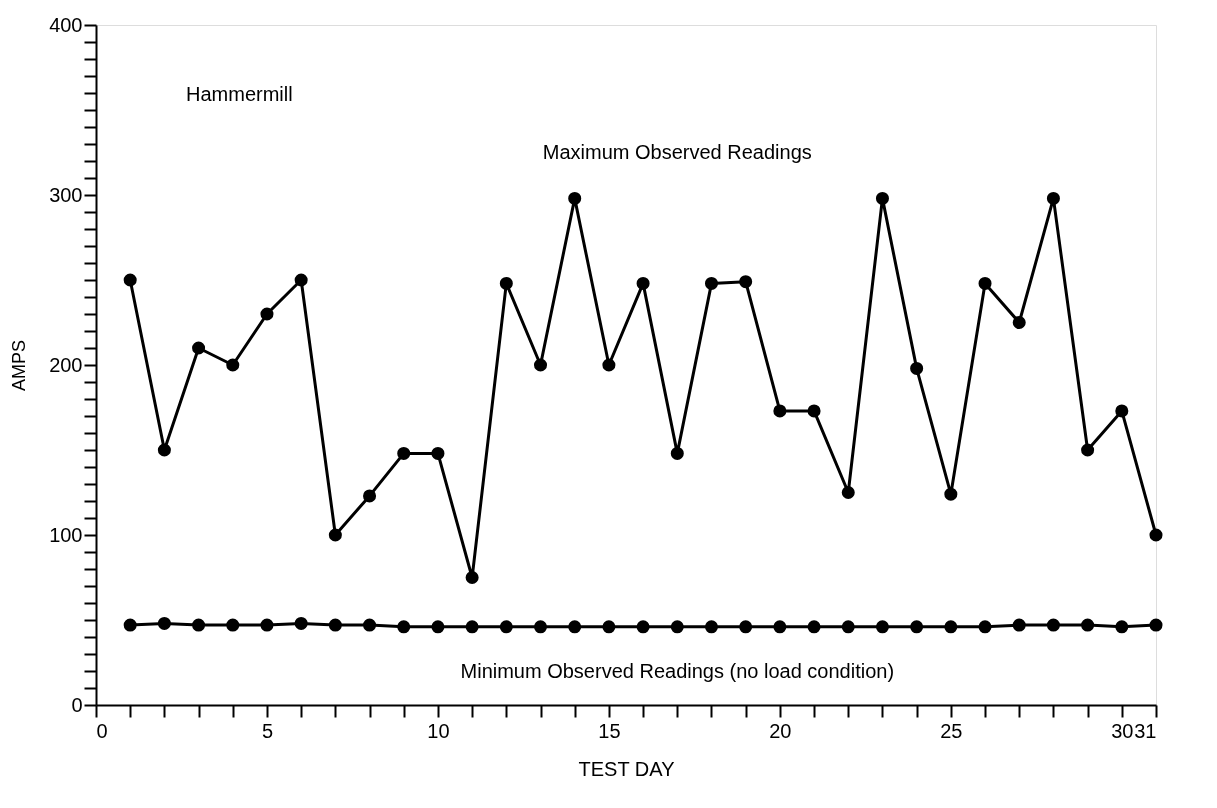 This screenshot has width=1217, height=808. I want to click on y-tick-label: 300, so click(66, 194).